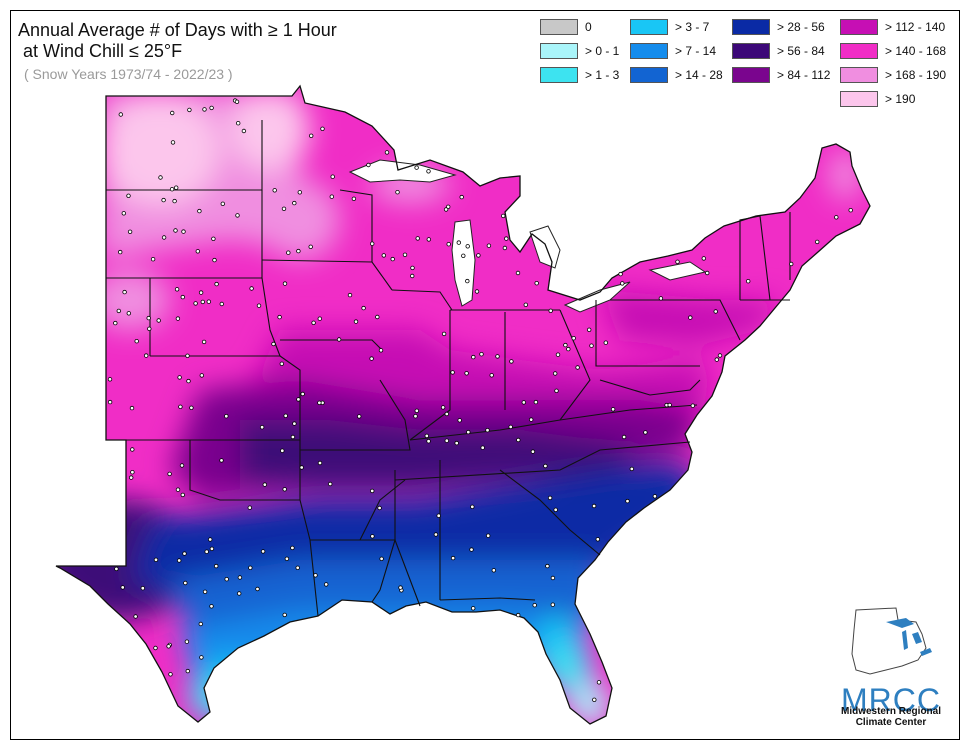 The height and width of the screenshot is (750, 970). What do you see at coordinates (355, 415) in the screenshot?
I see `border-mo-ar` at bounding box center [355, 415].